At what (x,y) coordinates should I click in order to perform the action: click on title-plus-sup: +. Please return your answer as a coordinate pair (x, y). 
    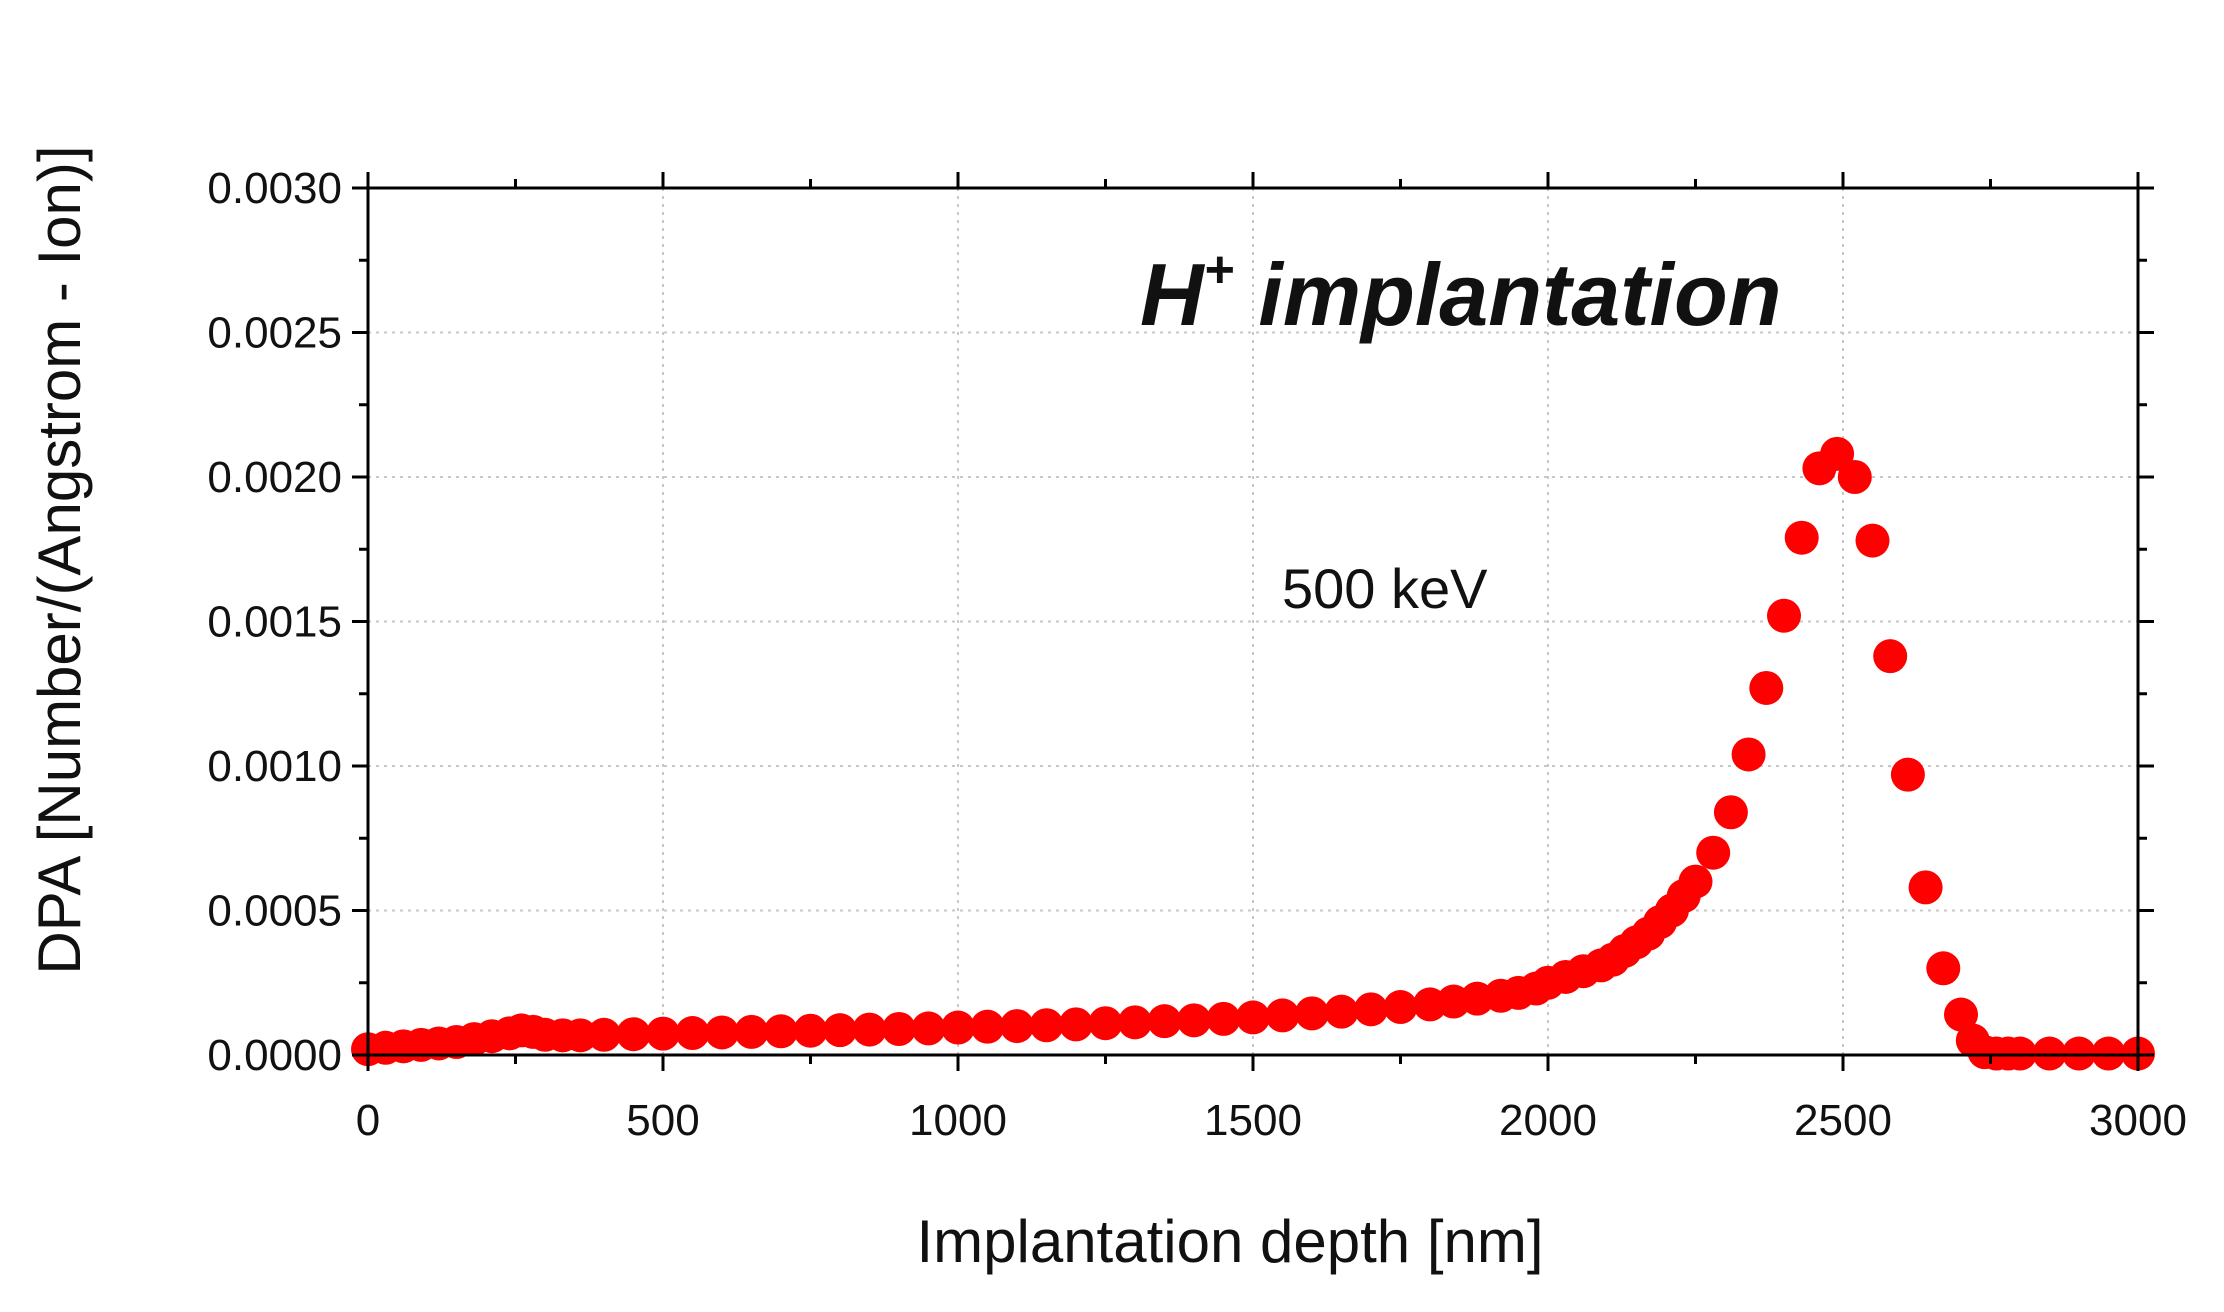
    Looking at the image, I should click on (1219, 270).